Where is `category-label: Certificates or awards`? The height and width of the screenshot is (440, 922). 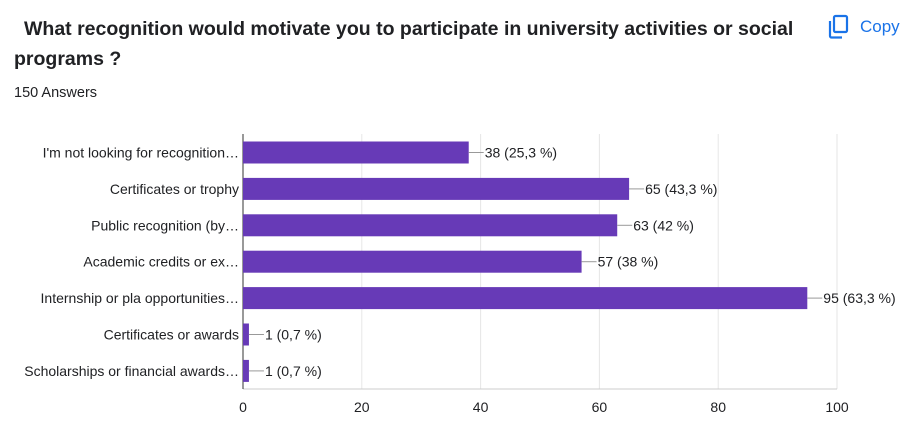
category-label: Certificates or awards is located at coordinates (171, 335).